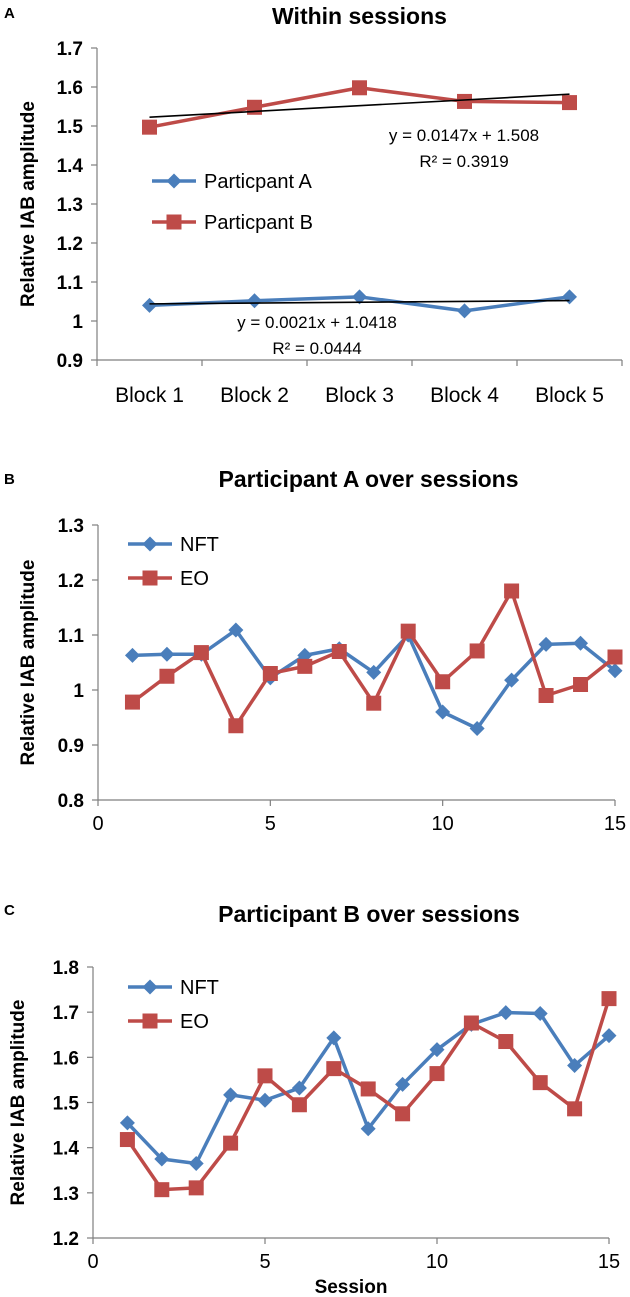 This screenshot has width=630, height=1297. I want to click on panel-letter: C, so click(9, 910).